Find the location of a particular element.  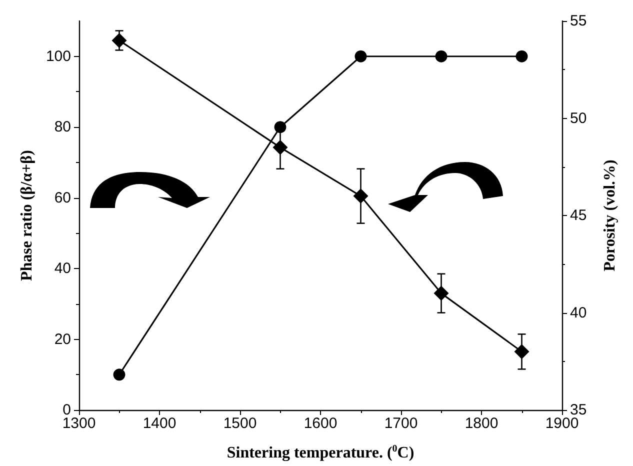

y-tick-label: 80 is located at coordinates (62, 127).